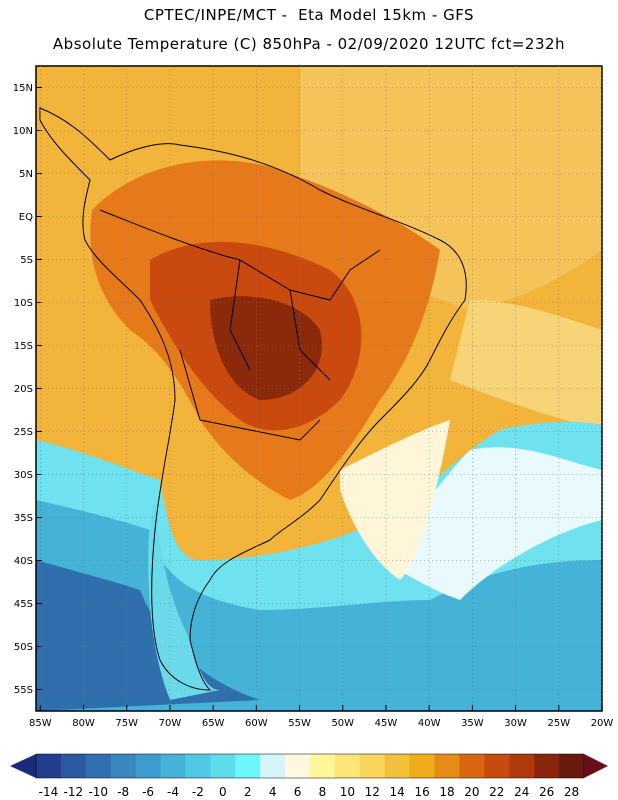 The image size is (618, 800). Describe the element at coordinates (148, 792) in the screenshot. I see `colorbar-label: -6` at that location.